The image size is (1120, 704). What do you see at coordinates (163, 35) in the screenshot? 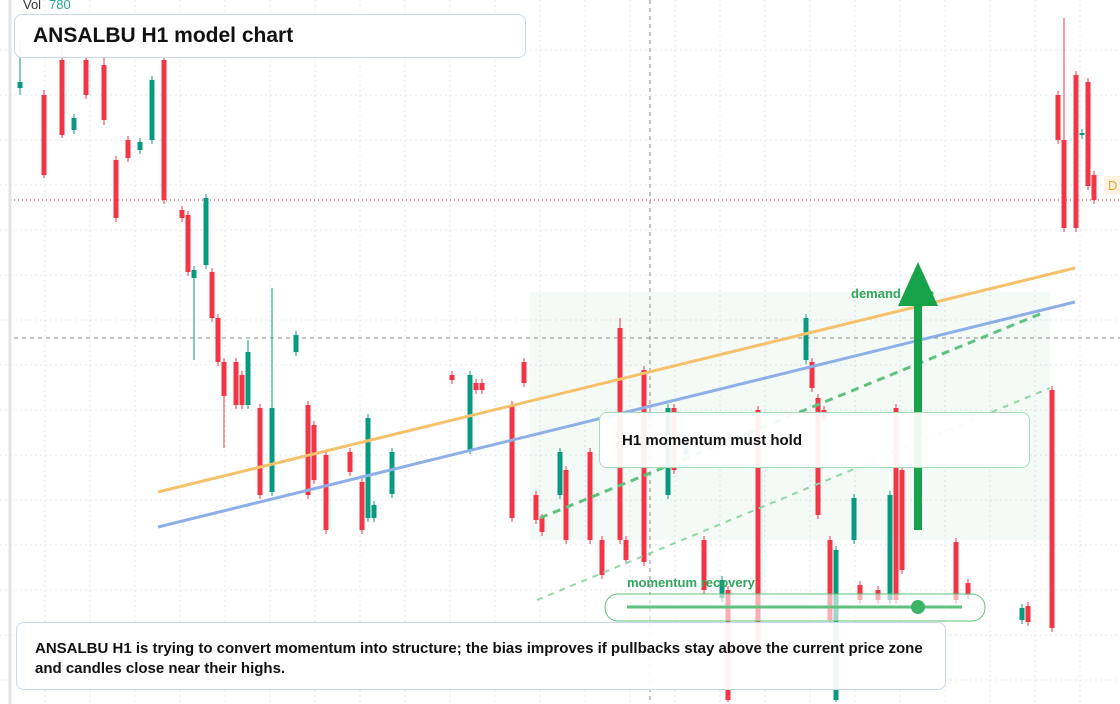
I see `chart-title: ANSALBU H1 model chart` at bounding box center [163, 35].